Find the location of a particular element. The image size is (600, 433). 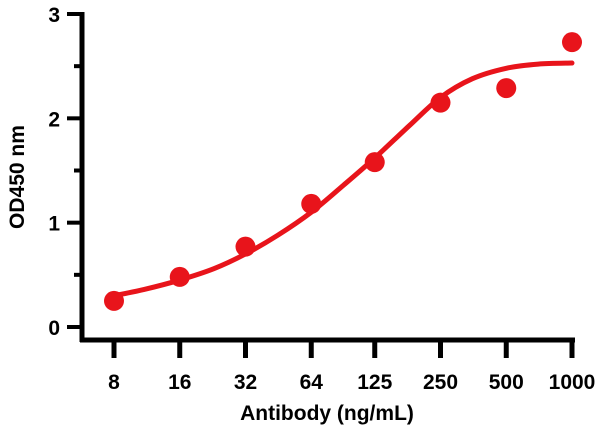

x-tick-label: 125 is located at coordinates (374, 382).